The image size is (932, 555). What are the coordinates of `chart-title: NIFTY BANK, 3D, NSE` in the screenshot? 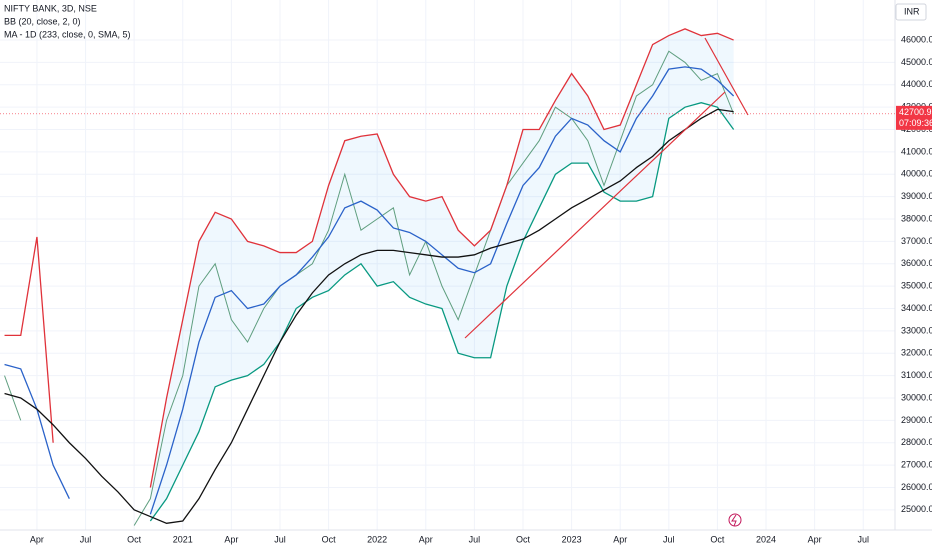 It's located at (50, 8).